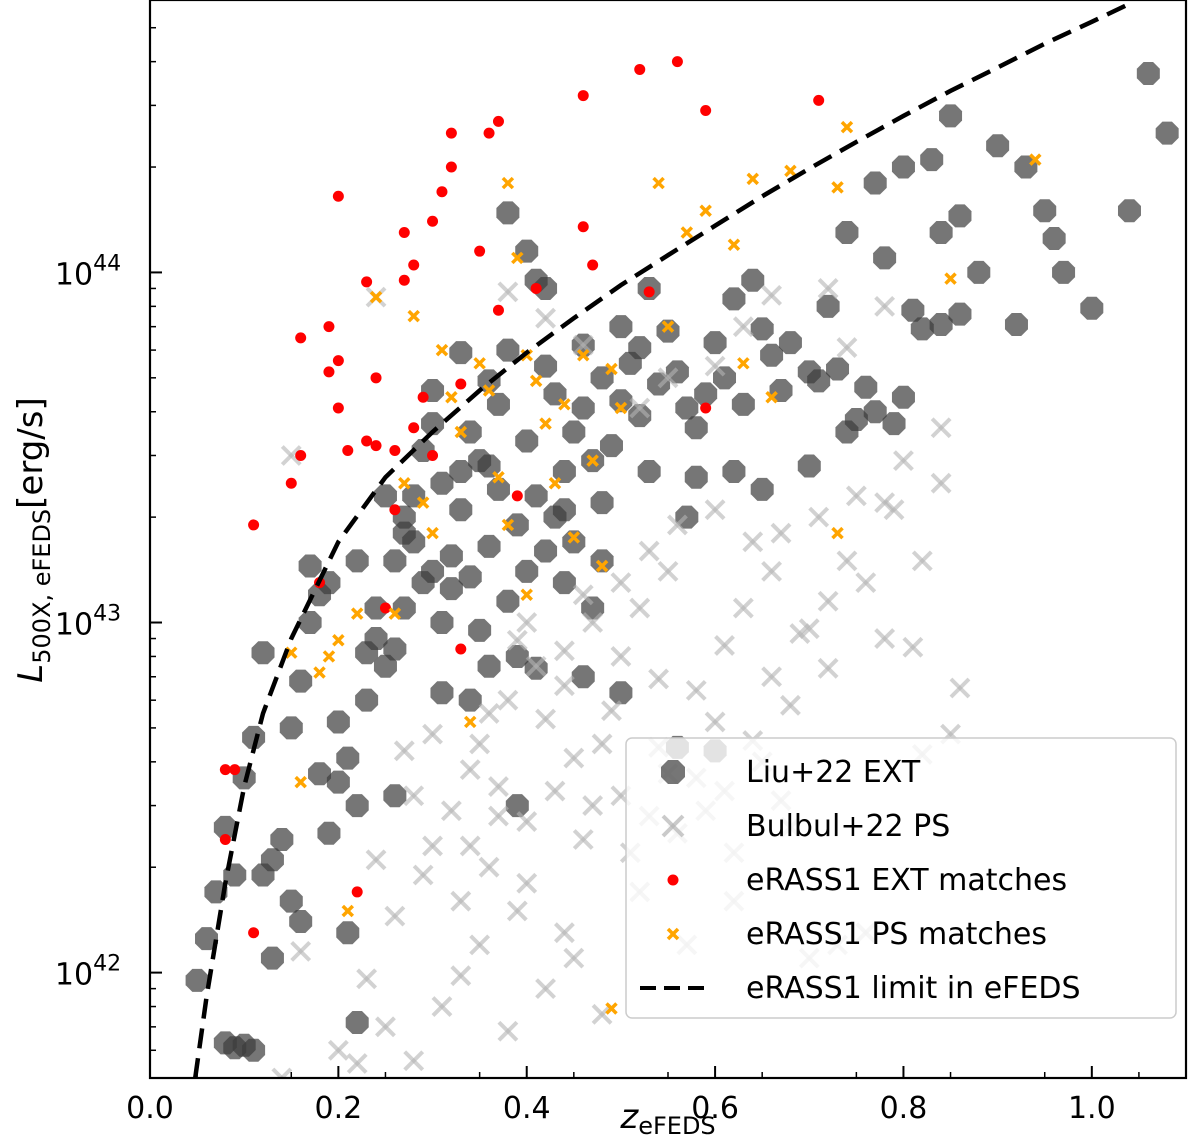 The width and height of the screenshot is (1200, 1140). What do you see at coordinates (88, 271) in the screenshot?
I see `y-tick-label: 1044` at bounding box center [88, 271].